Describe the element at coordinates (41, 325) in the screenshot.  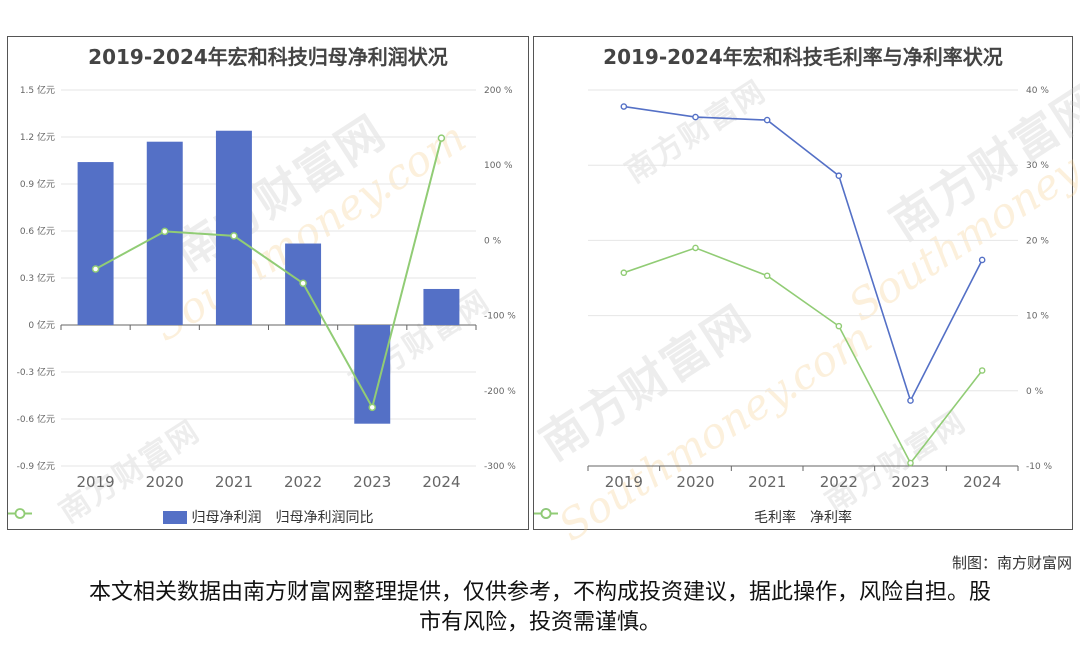
I see `y-left-tick-label: 0 亿元` at that location.